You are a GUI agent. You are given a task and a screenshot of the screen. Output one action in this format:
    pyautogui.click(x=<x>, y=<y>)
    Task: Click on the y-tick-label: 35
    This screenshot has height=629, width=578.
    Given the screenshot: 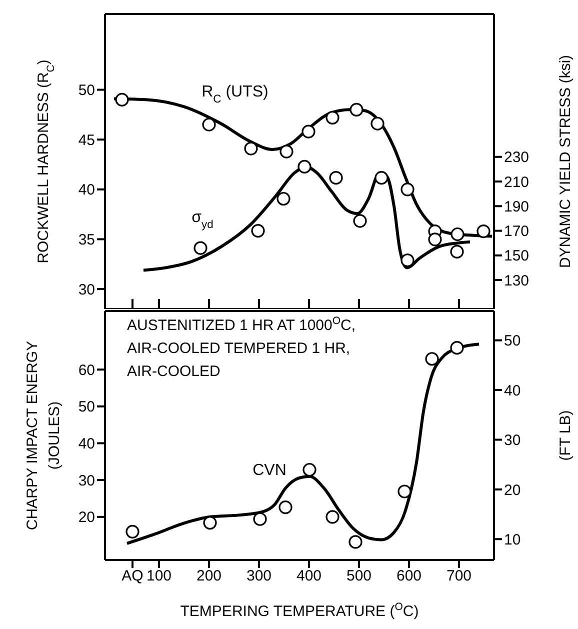 What is the action you would take?
    pyautogui.click(x=86, y=240)
    